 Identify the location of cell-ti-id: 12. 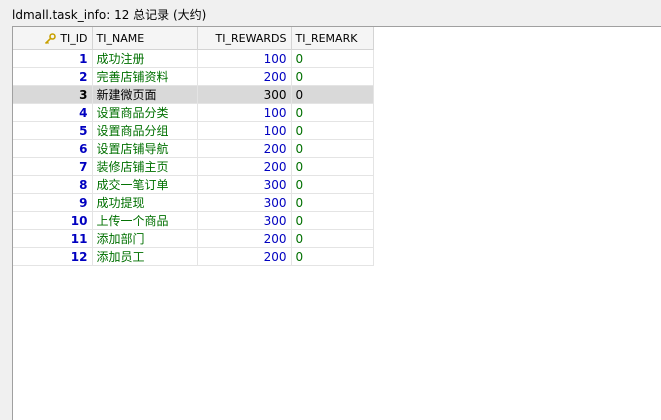
(53, 256).